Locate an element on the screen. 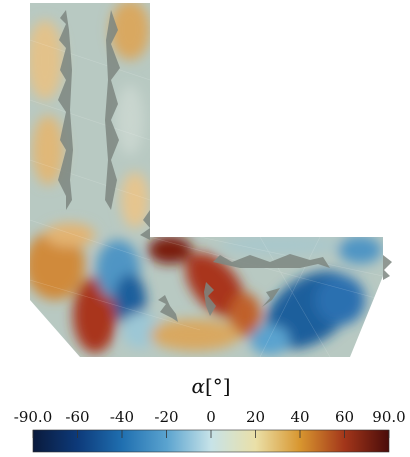  colorbar-tick-label: -60 is located at coordinates (77, 417).